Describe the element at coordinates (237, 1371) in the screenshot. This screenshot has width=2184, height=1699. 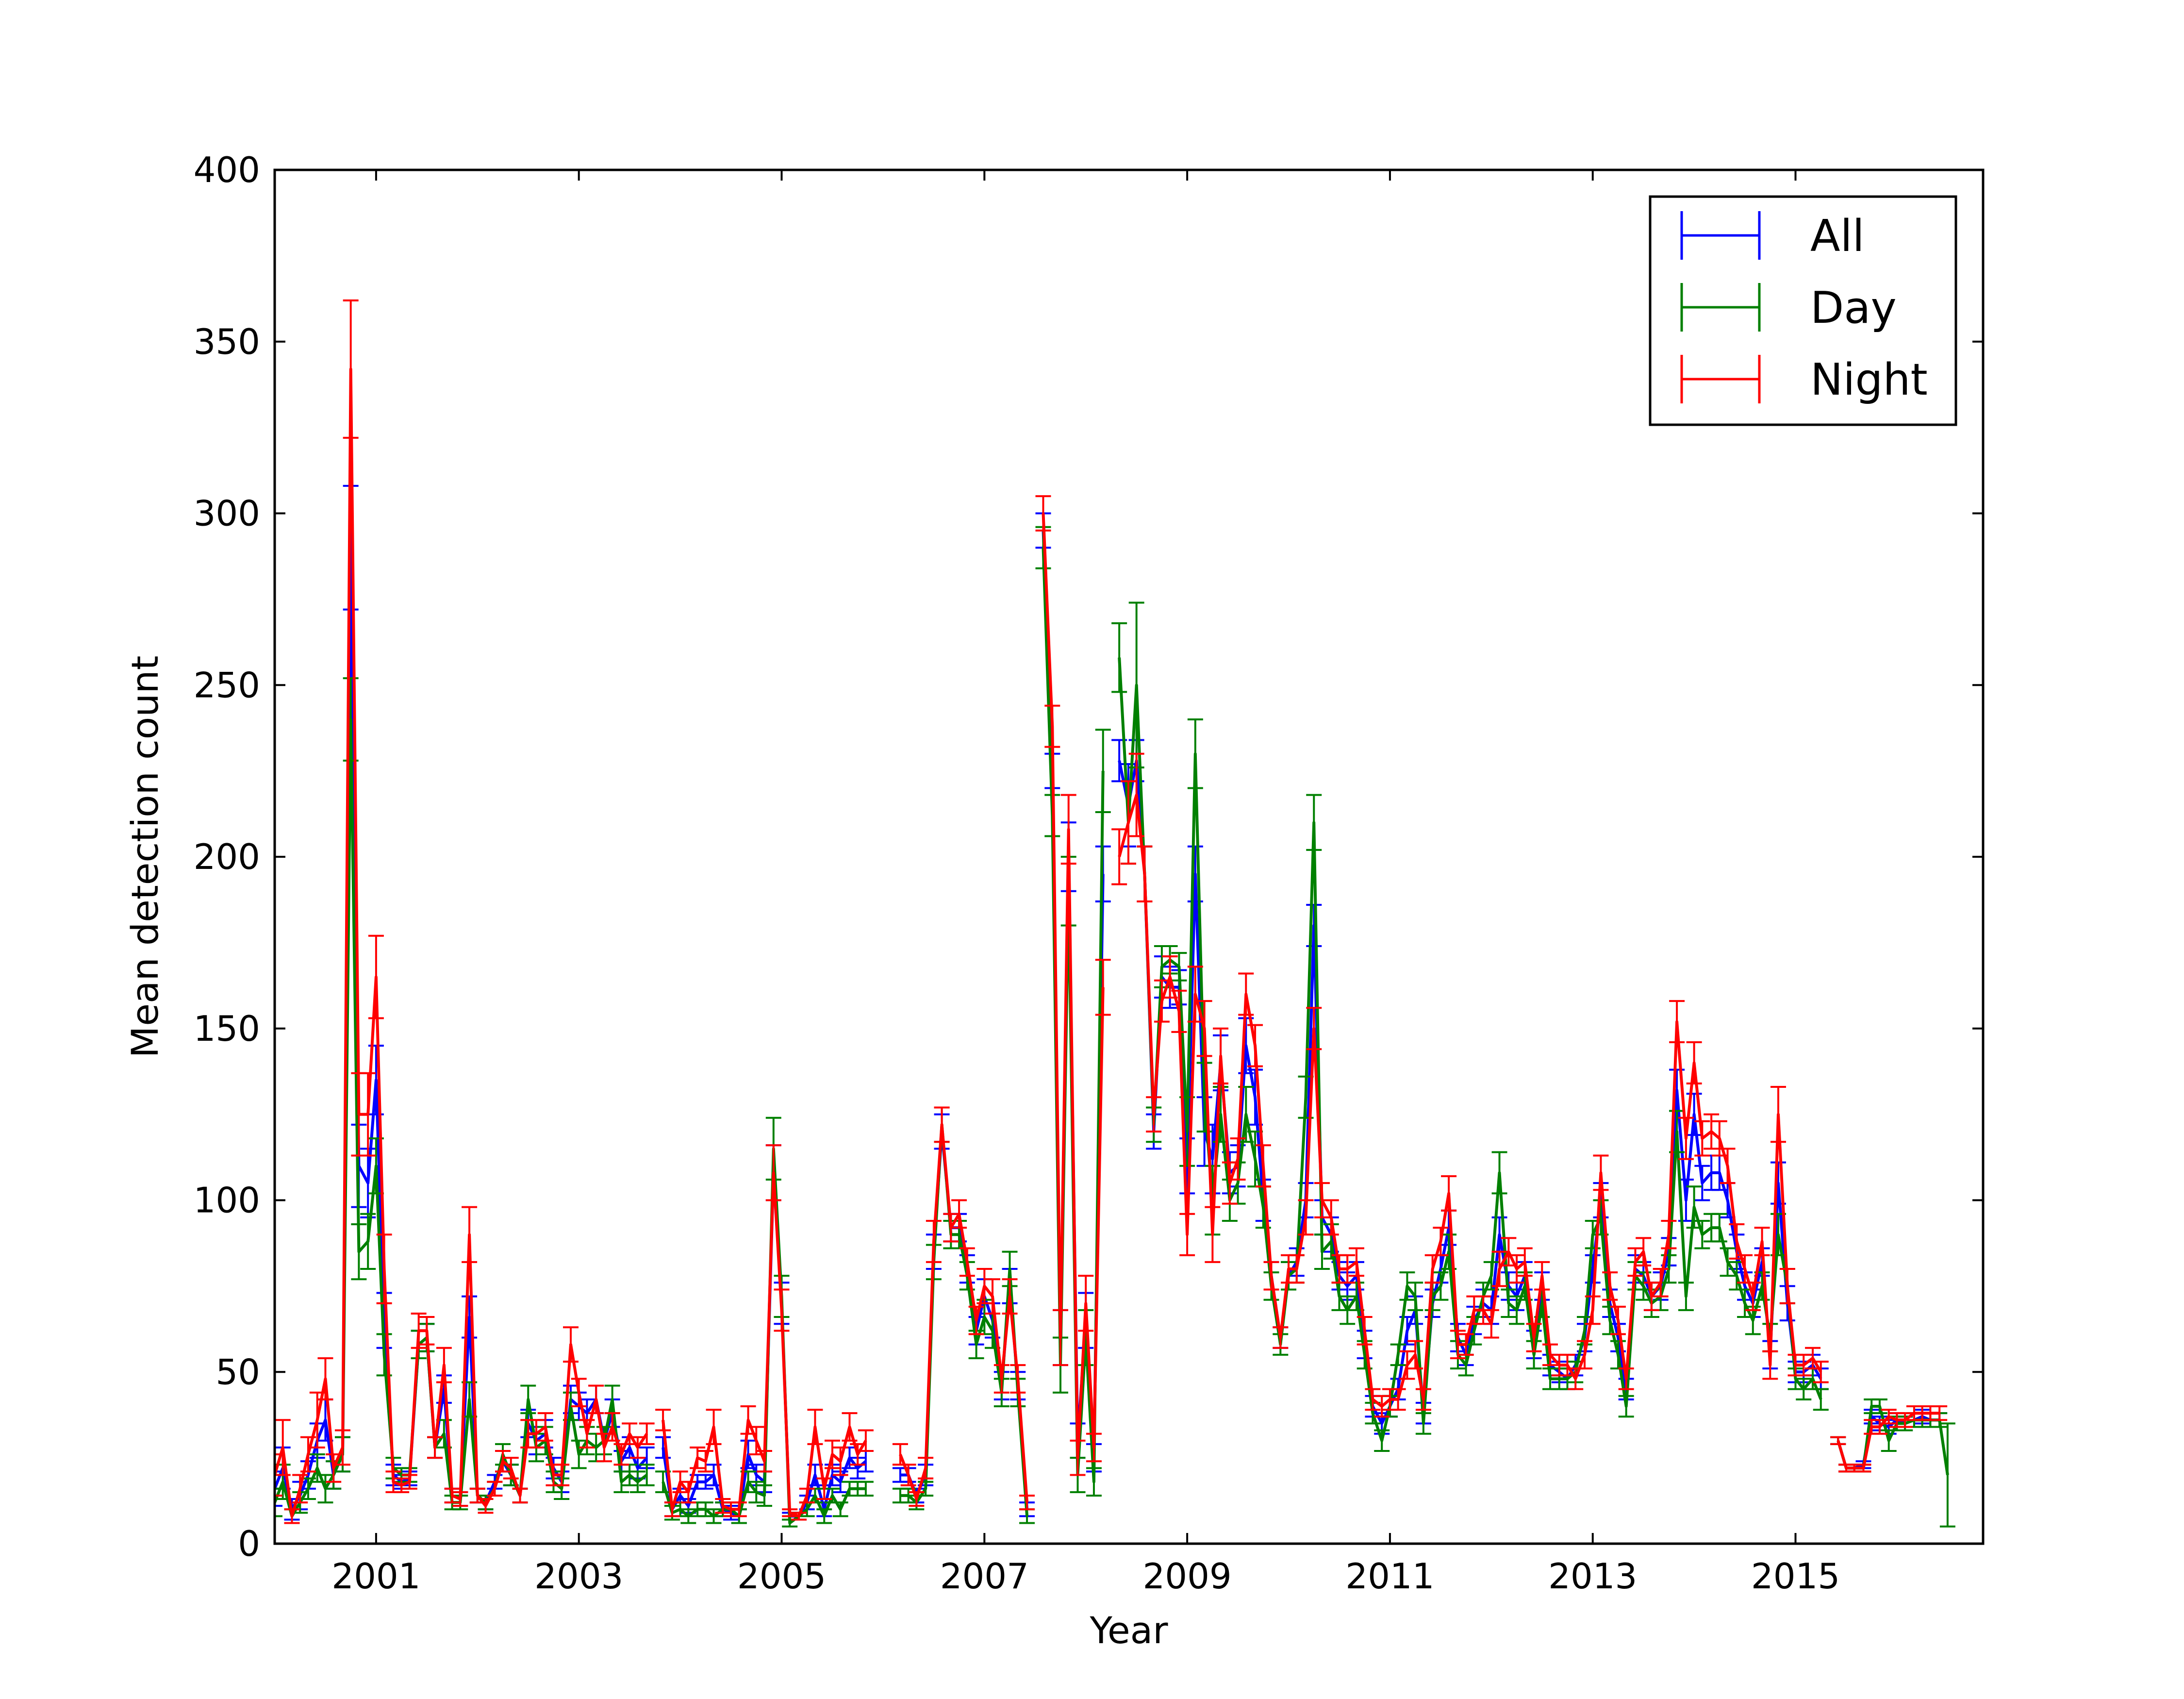
I see `y-tick-label-50: 50` at that location.